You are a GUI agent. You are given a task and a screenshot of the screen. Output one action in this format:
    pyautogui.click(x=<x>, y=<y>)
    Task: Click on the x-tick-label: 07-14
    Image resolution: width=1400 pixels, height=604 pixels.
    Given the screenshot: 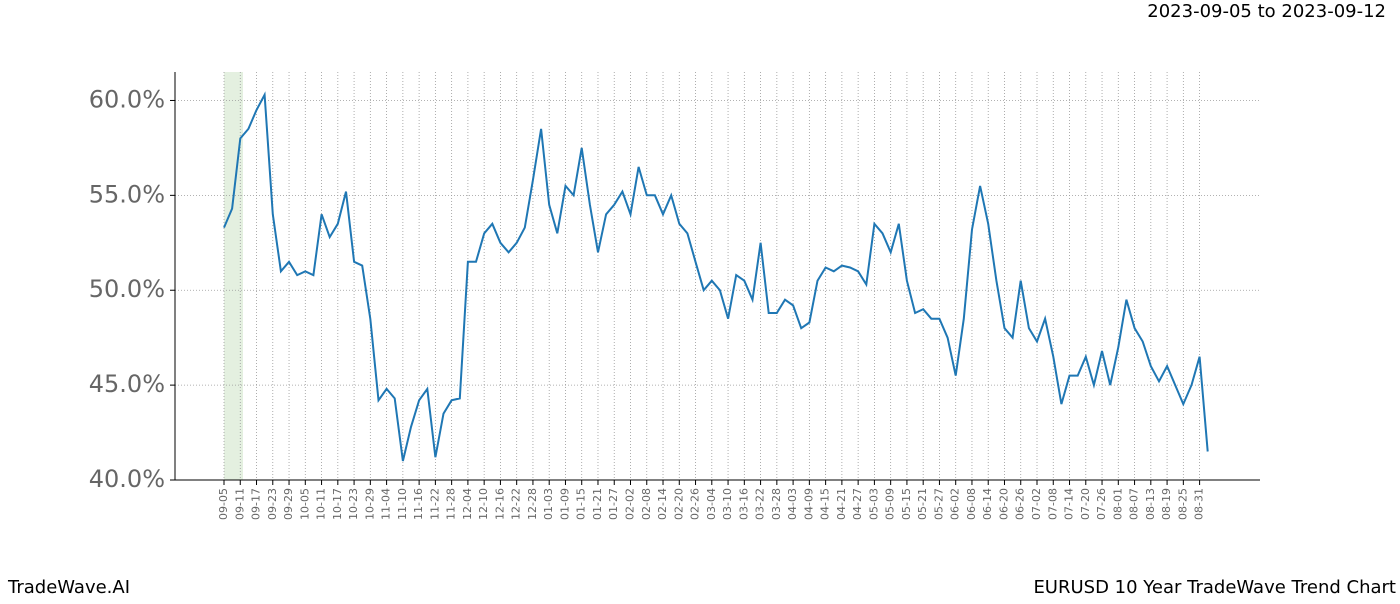 What is the action you would take?
    pyautogui.click(x=1069, y=504)
    